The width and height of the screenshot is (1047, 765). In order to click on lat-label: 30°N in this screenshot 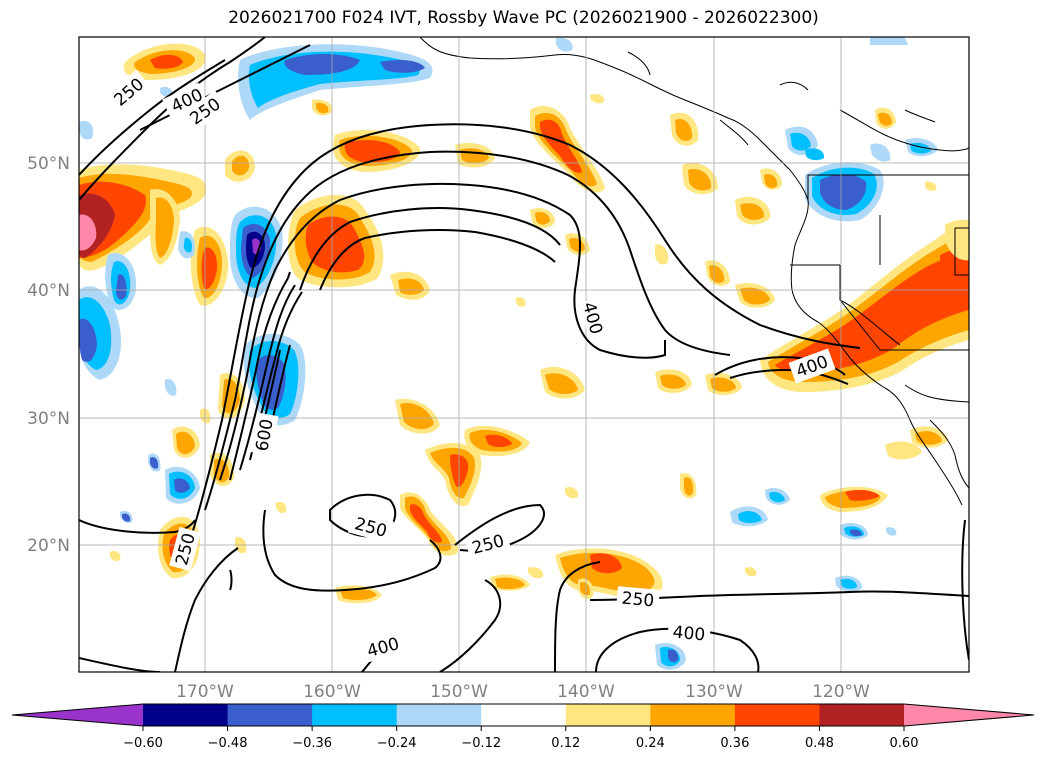, I will do `click(48, 419)`.